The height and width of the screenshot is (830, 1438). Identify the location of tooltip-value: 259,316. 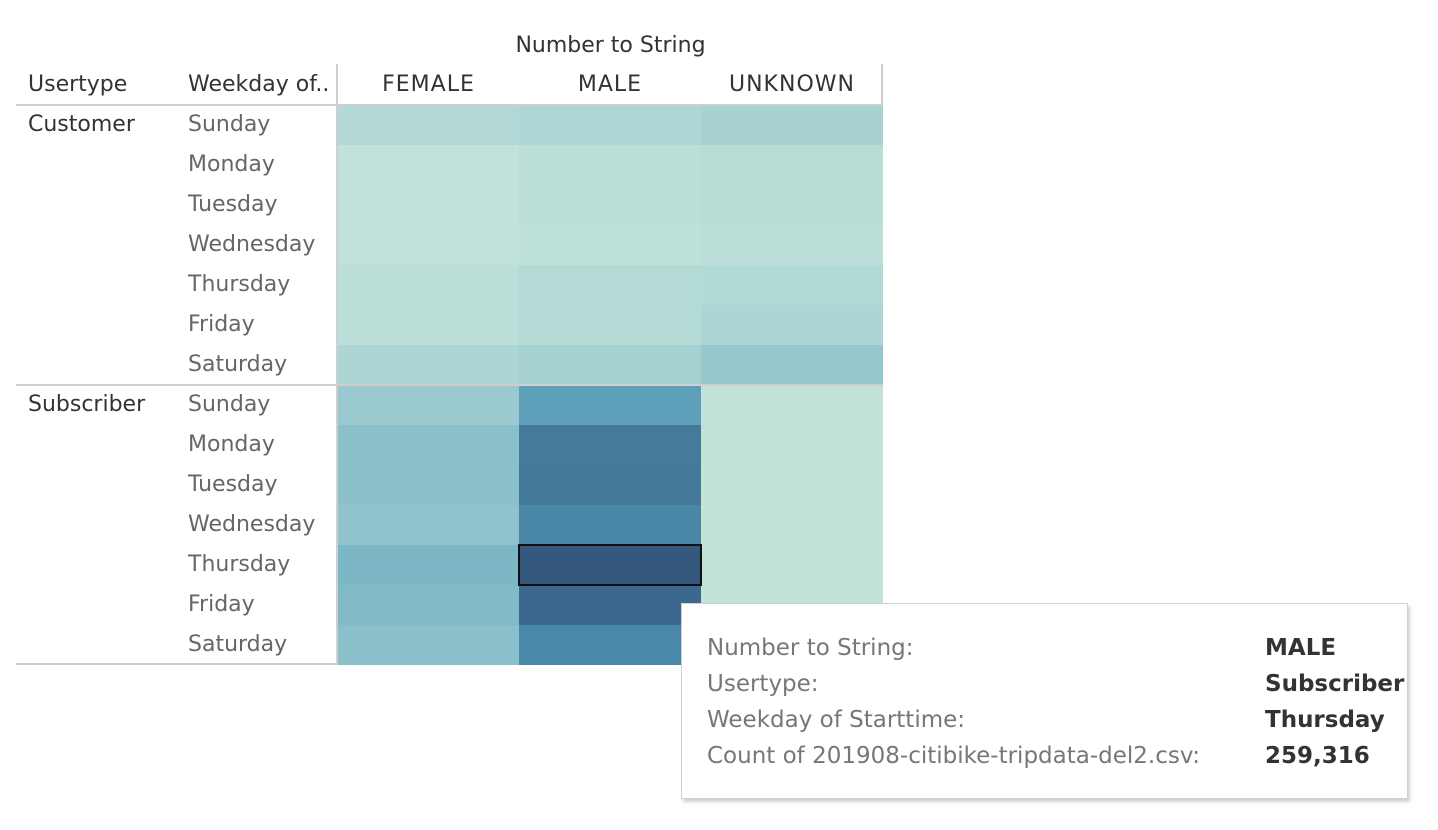
(1317, 756).